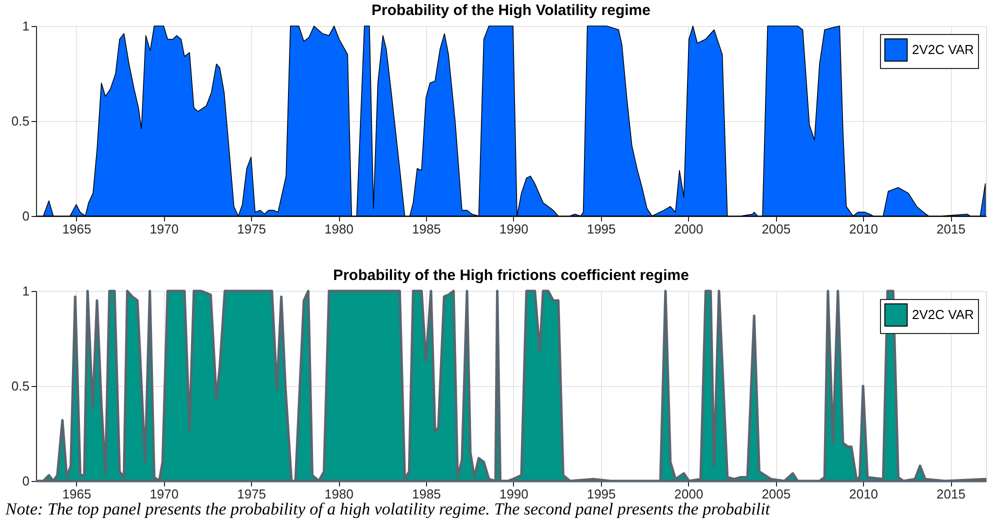 The image size is (992, 526). Describe the element at coordinates (511, 10) in the screenshot. I see `chart-title: Probability of the High Volatility regime` at that location.